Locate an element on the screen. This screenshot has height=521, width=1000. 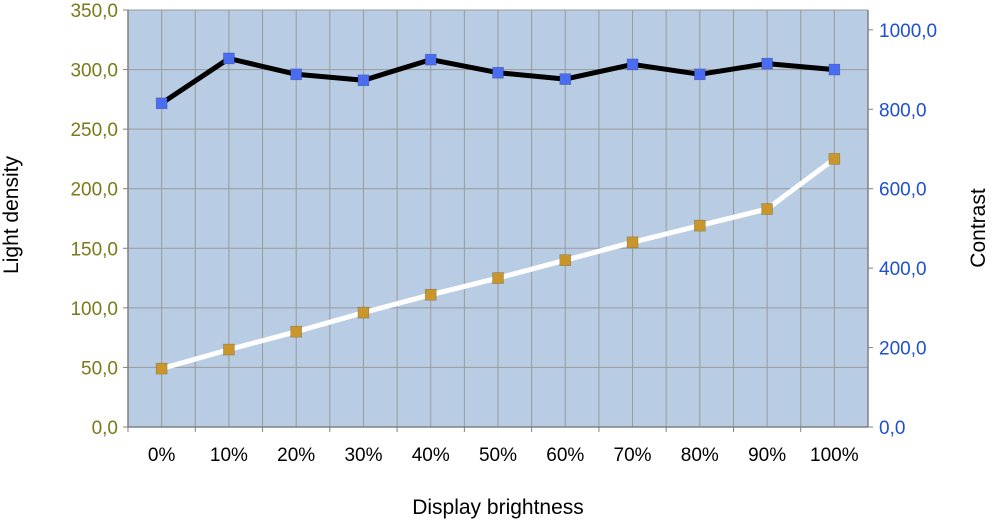
x-tick-label: 100% is located at coordinates (834, 455).